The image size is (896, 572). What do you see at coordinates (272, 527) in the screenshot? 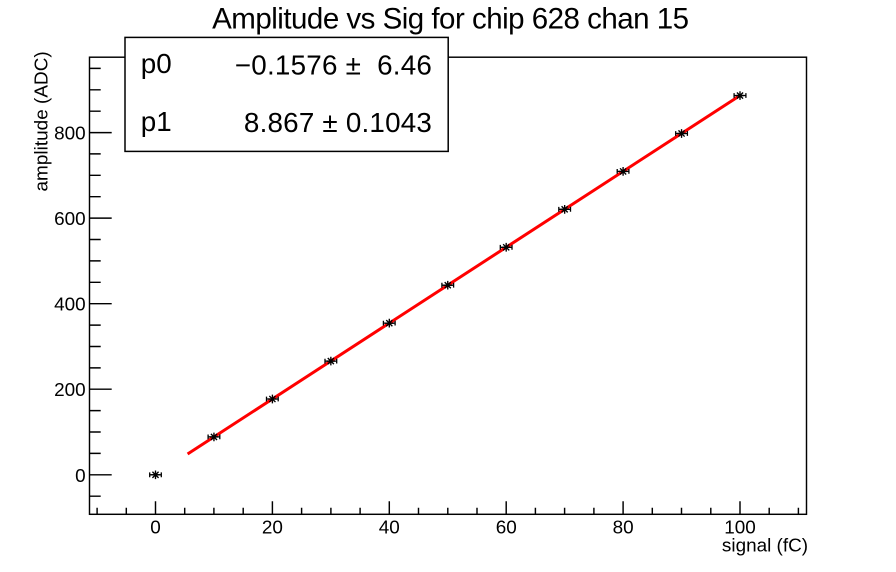
I see `svg-text: 20` at bounding box center [272, 527].